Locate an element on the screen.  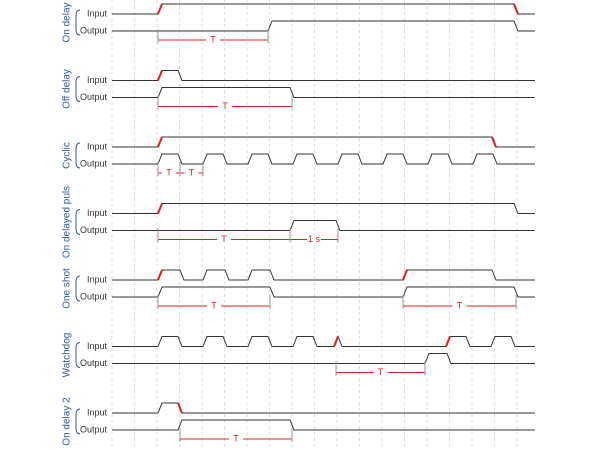
row-label: On delay 2 is located at coordinates (67, 421).